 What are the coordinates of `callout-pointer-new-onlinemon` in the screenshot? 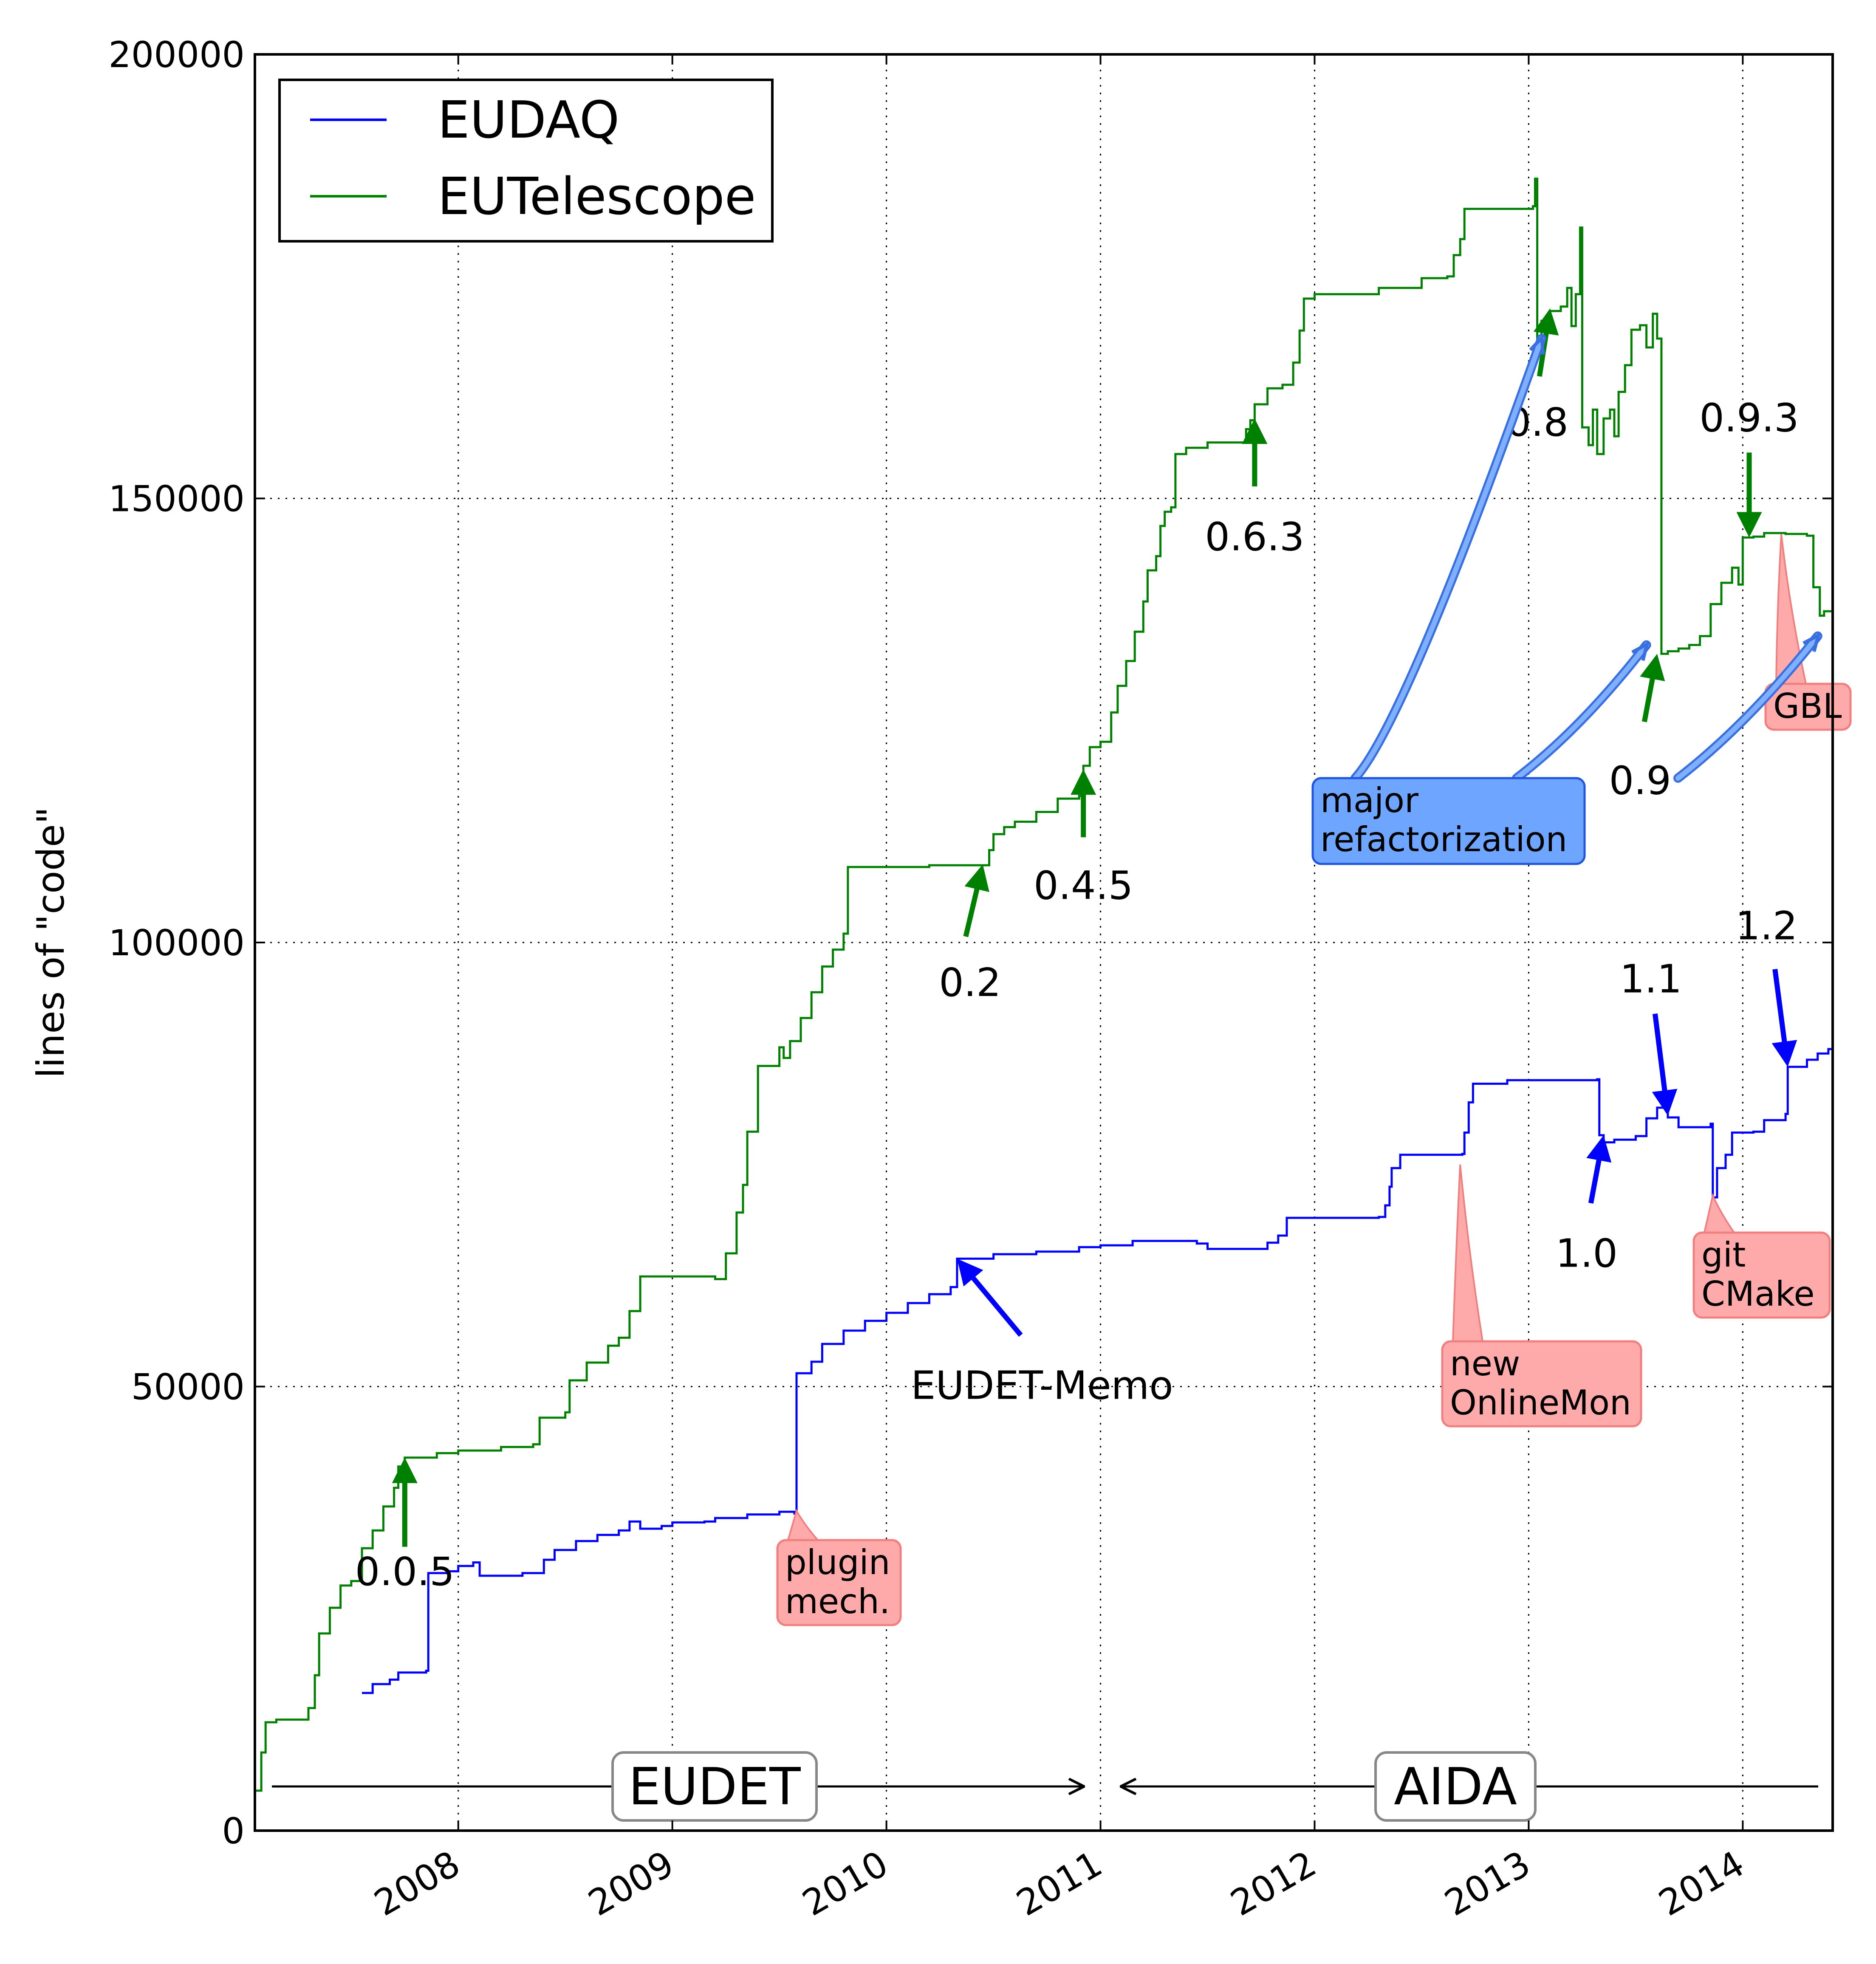 It's located at (1468, 1253).